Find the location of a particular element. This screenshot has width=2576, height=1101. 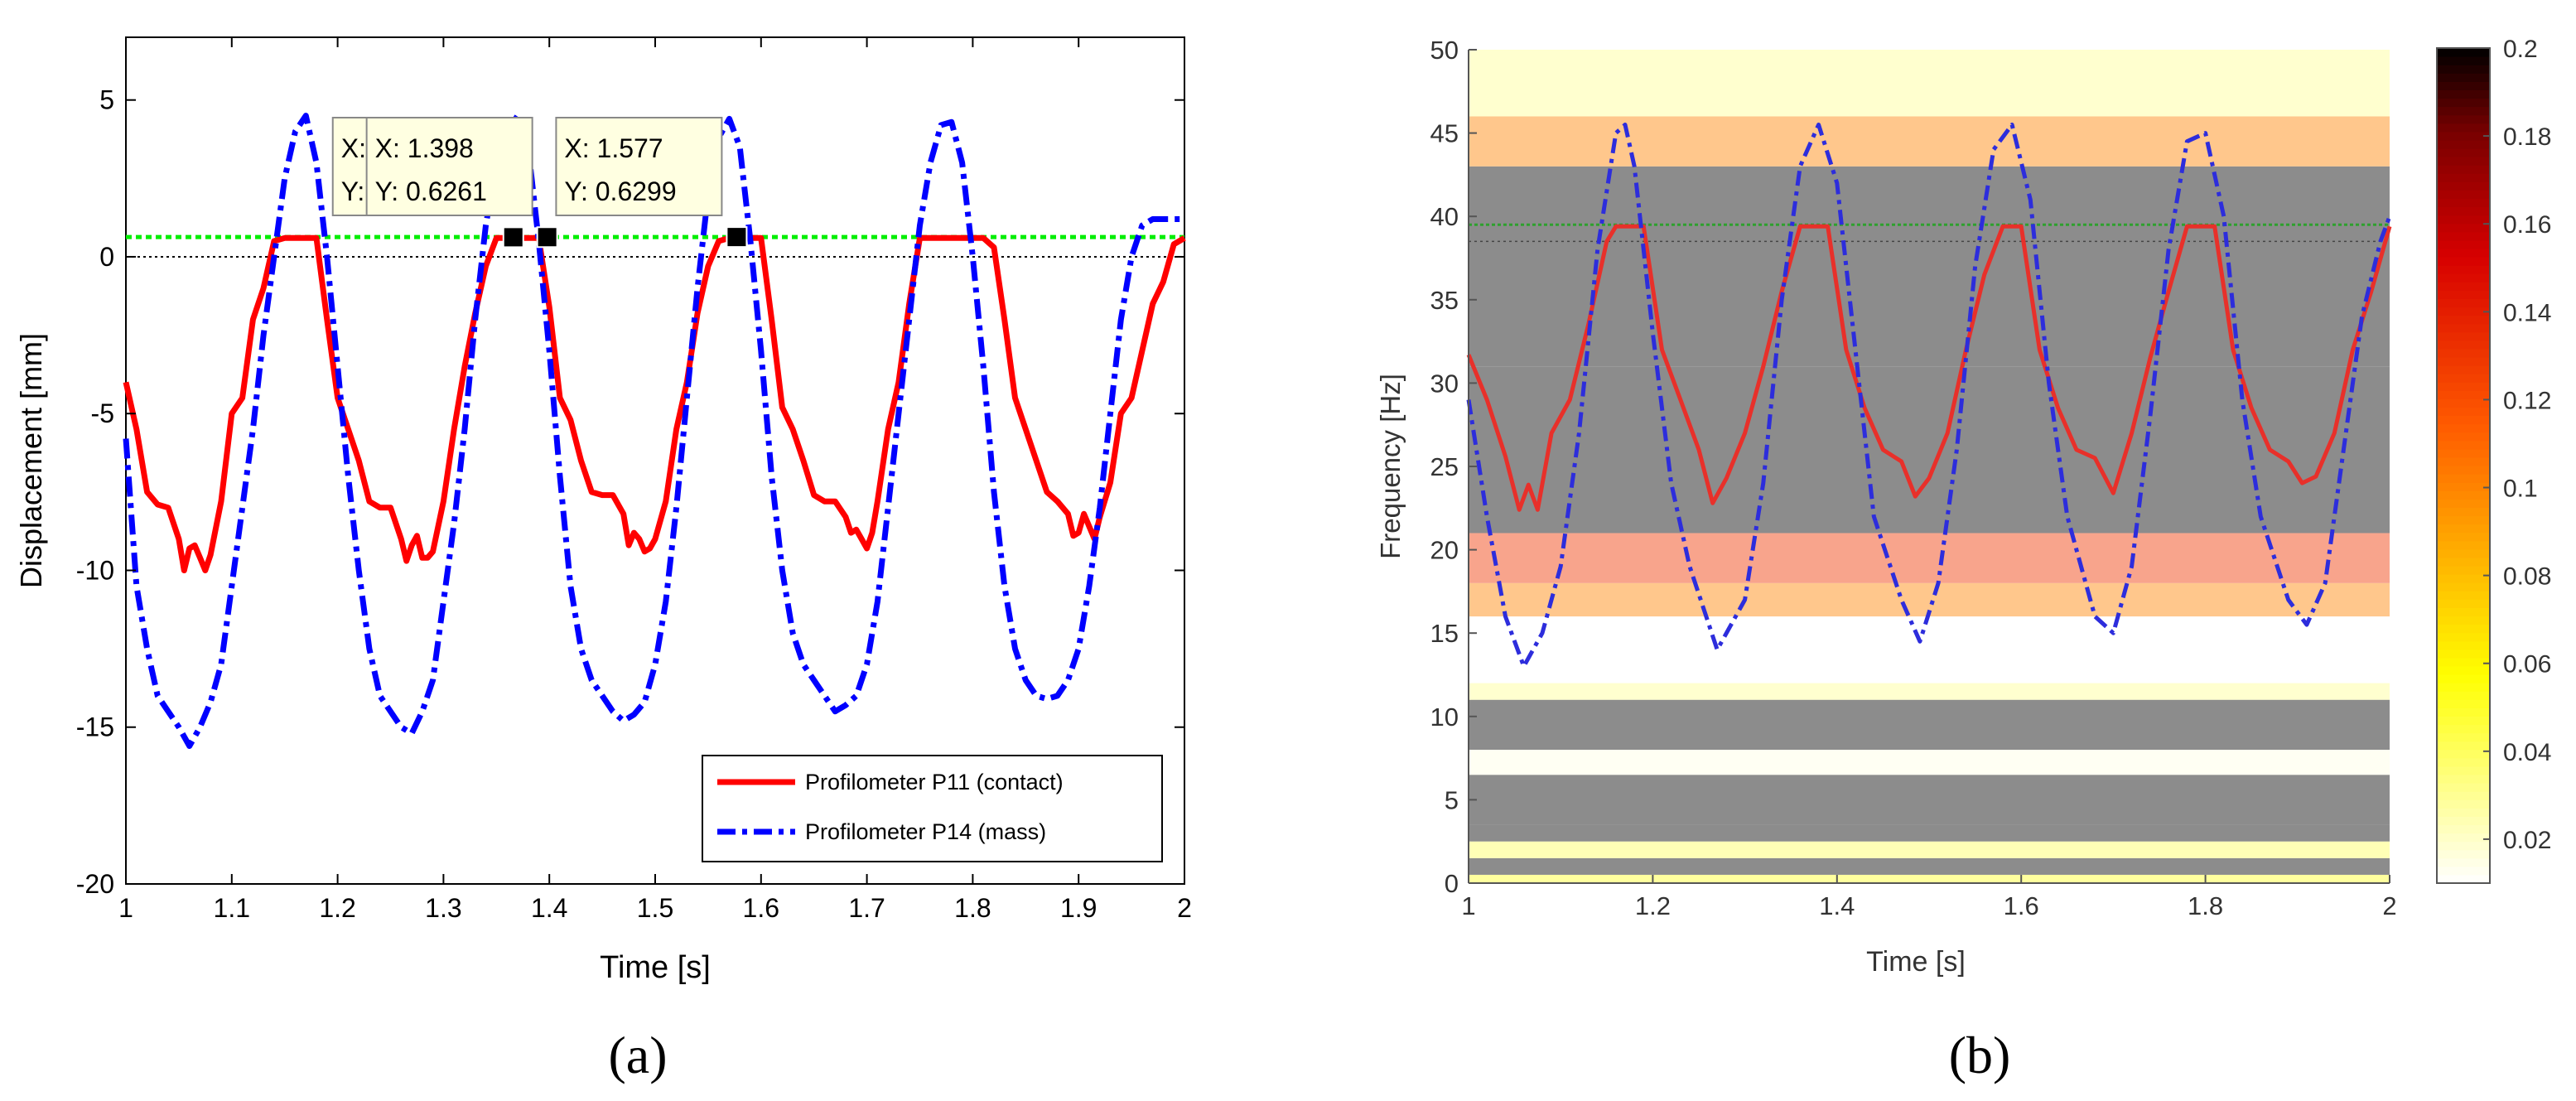

y-tick-label-a: 5 is located at coordinates (106, 100).